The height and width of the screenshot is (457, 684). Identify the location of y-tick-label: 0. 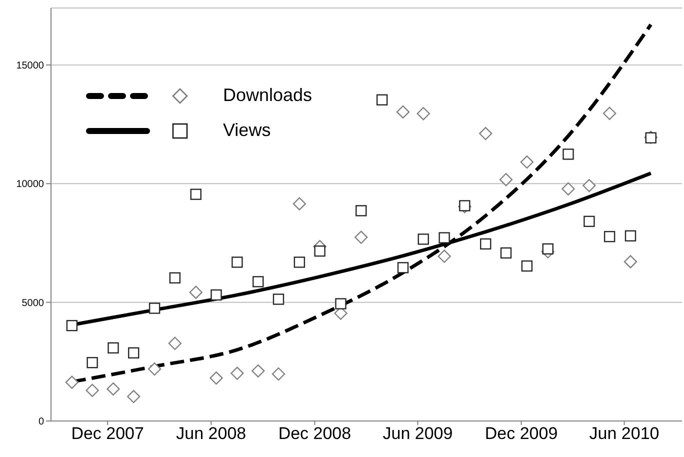
(41, 422).